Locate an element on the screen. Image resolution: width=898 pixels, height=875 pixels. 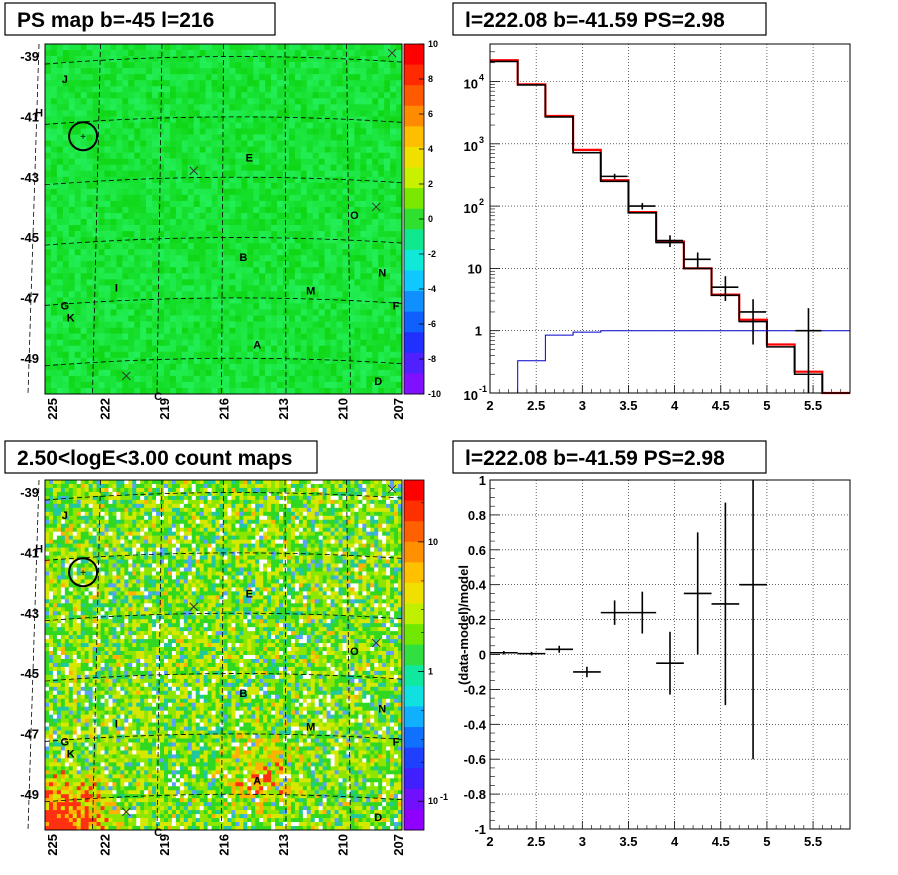
count-map-title-box is located at coordinates (161, 457).